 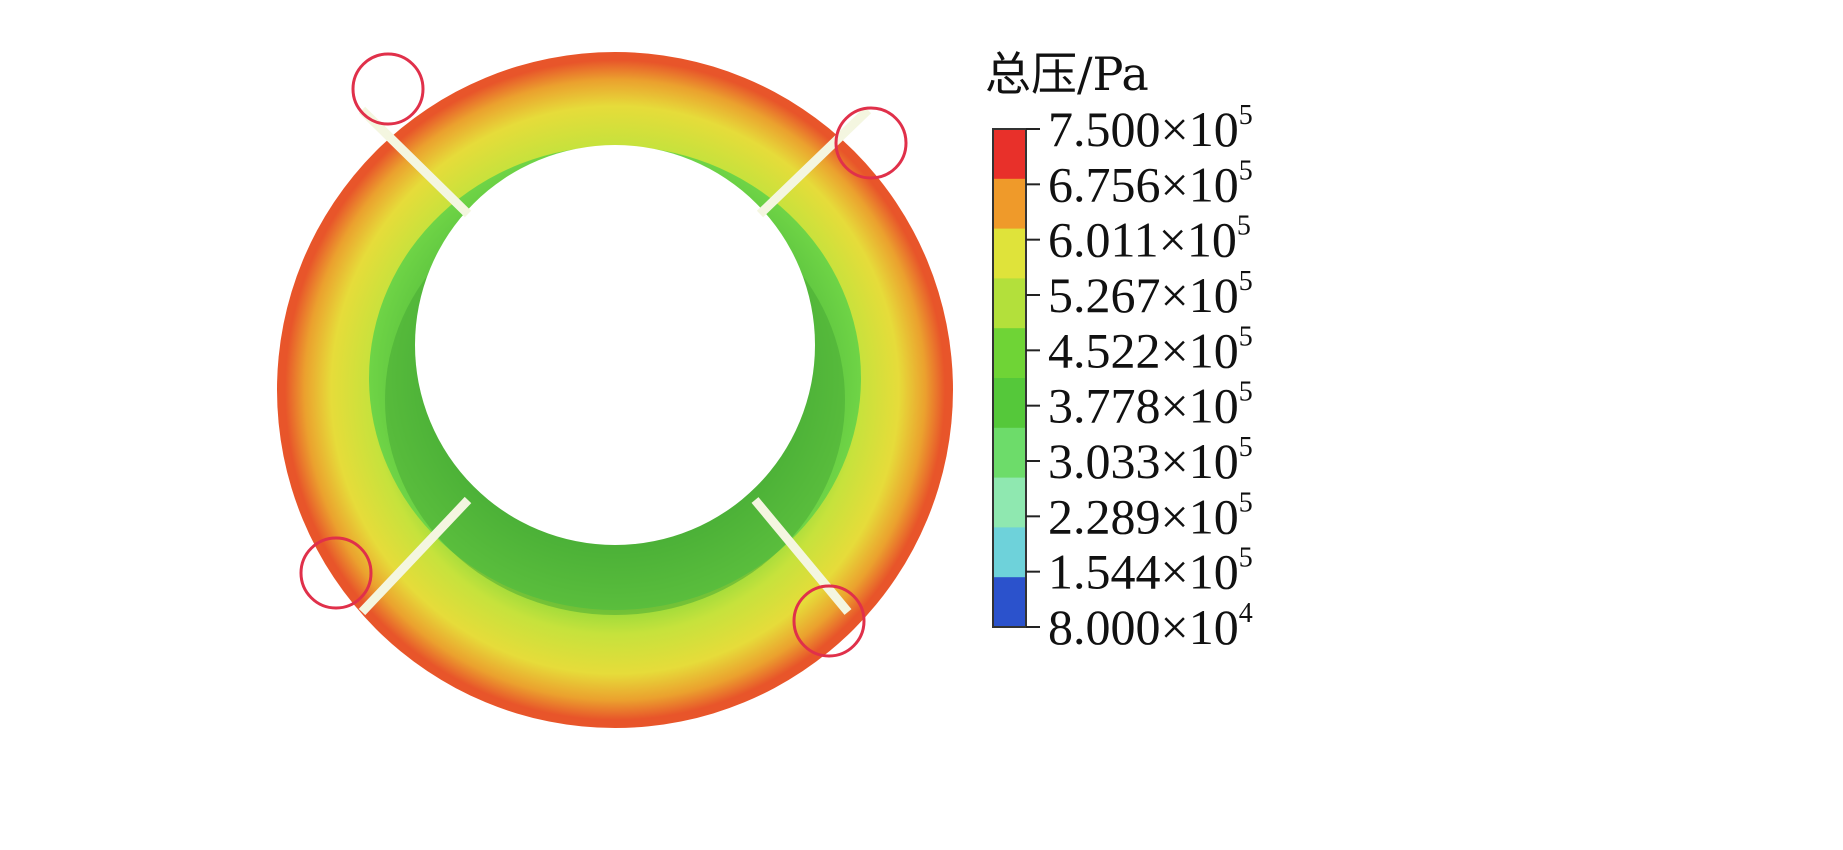 What do you see at coordinates (871, 143) in the screenshot?
I see `highlight-circle-top-right` at bounding box center [871, 143].